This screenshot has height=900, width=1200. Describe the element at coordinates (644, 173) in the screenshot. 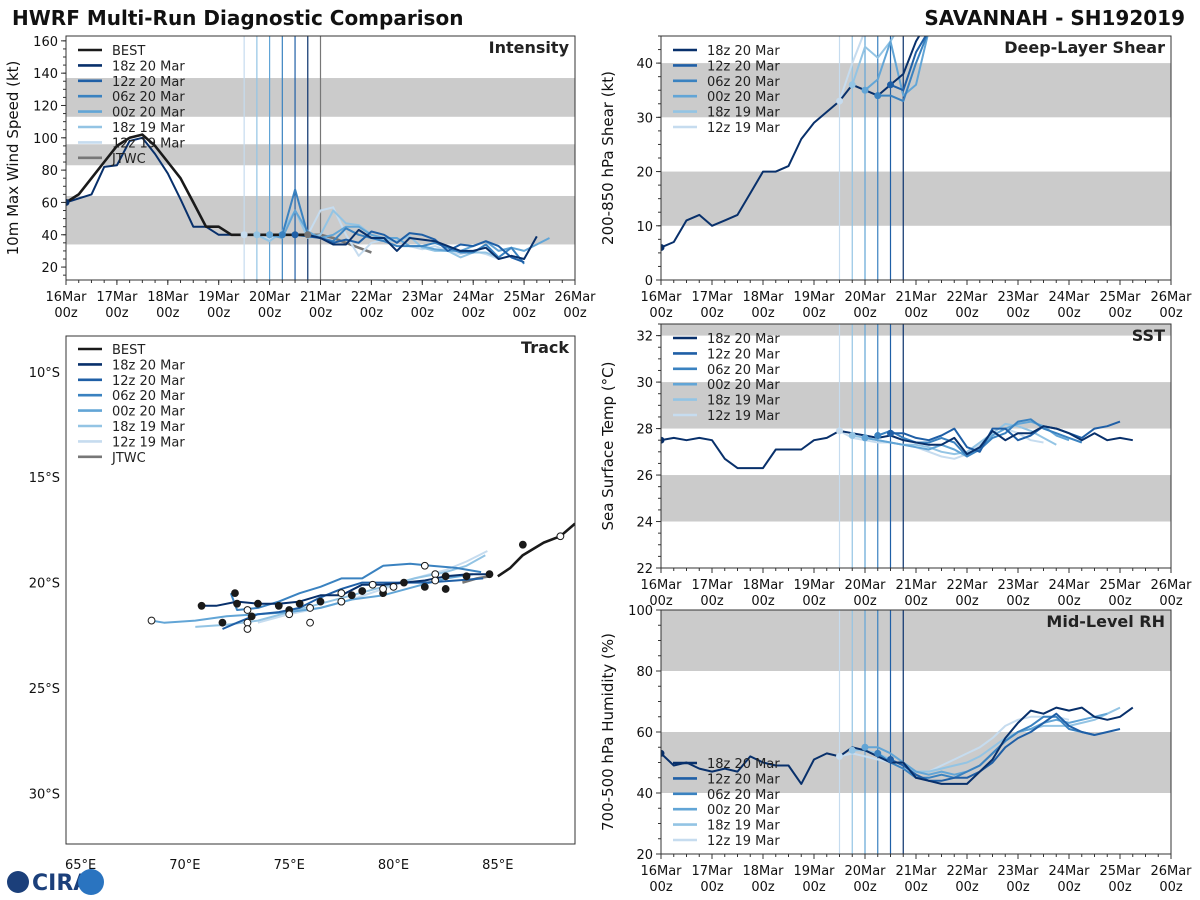

I see `y-tick-label: 20` at that location.